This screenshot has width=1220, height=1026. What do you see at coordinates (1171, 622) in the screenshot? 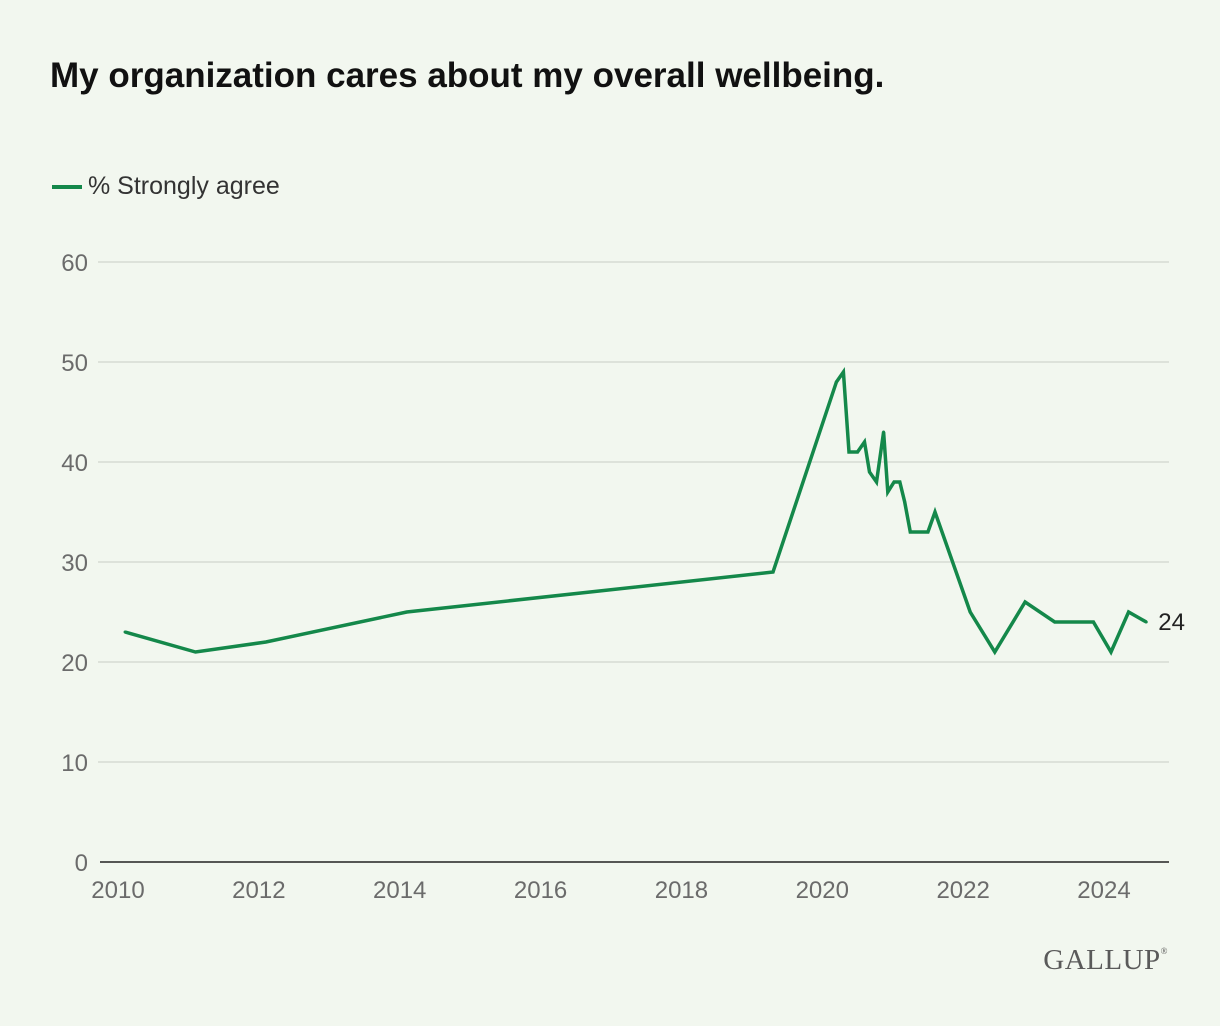
I see `end-value-label: 24` at bounding box center [1171, 622].